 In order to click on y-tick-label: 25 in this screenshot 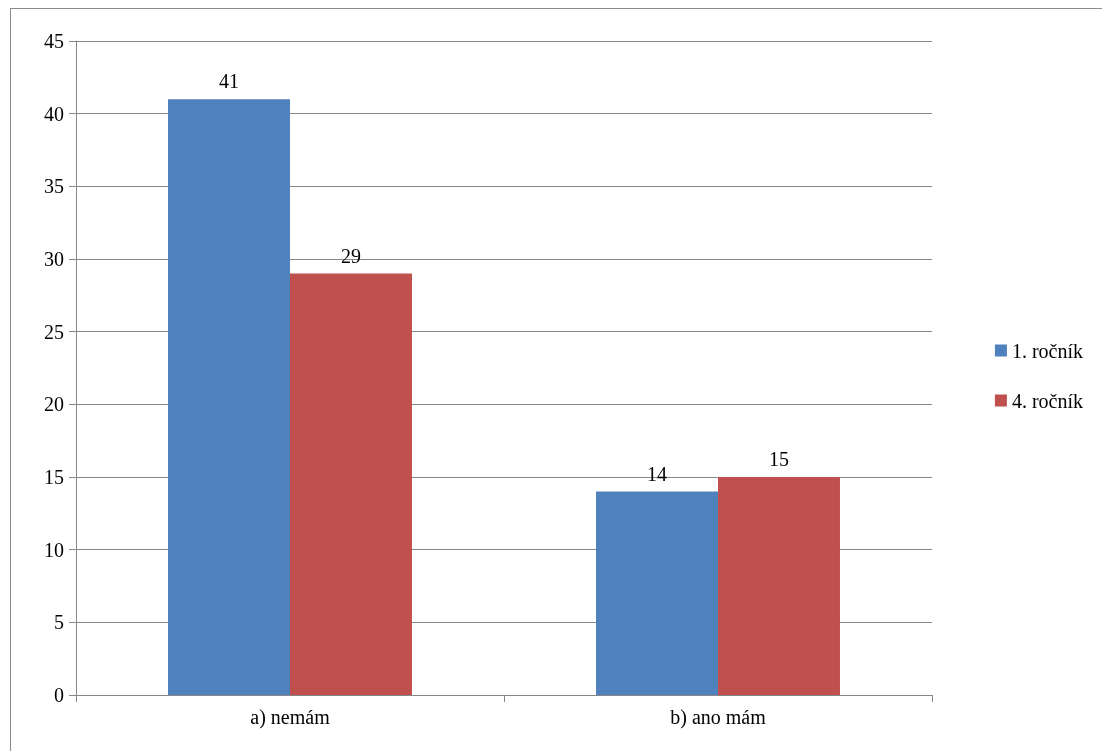, I will do `click(54, 331)`.